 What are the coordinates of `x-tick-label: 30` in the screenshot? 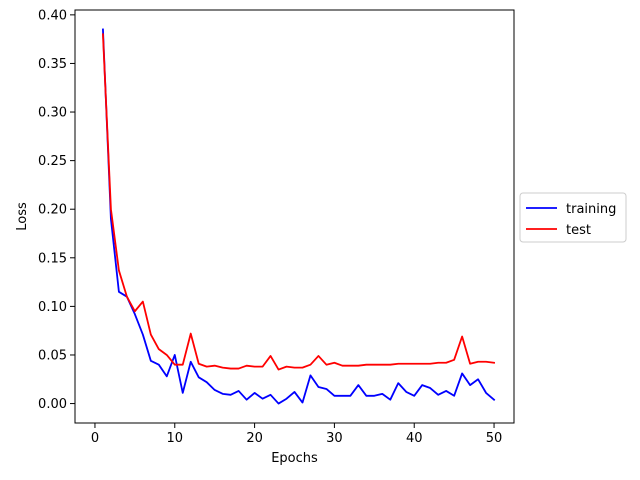 It's located at (334, 438).